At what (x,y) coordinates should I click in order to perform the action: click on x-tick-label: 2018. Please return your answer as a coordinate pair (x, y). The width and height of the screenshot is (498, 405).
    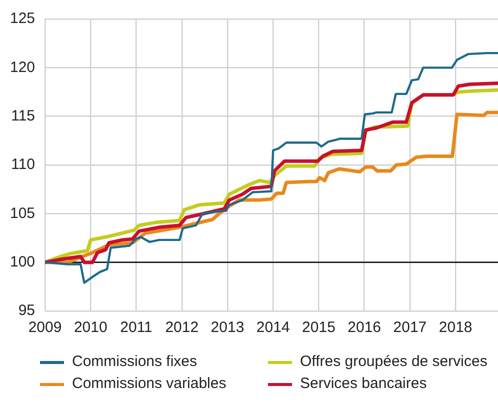
    Looking at the image, I should click on (455, 327).